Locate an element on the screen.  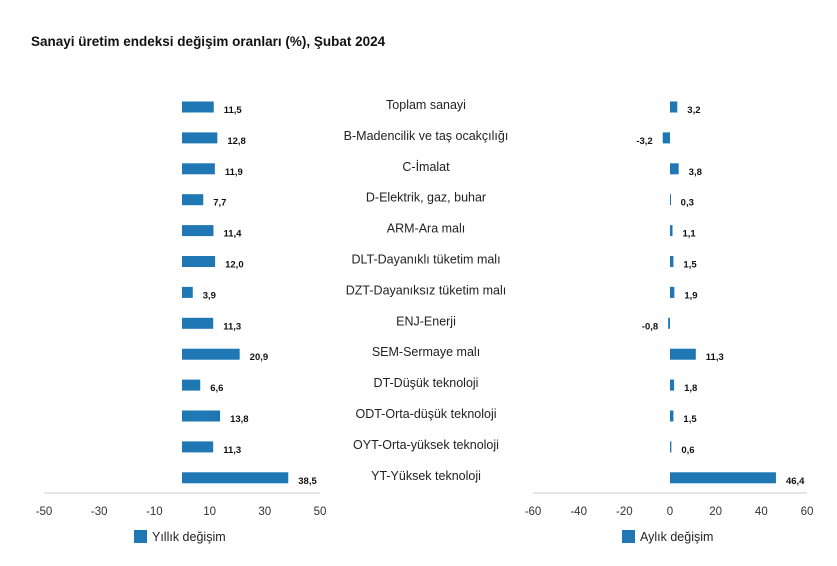
data-label: 1,8 is located at coordinates (690, 388).